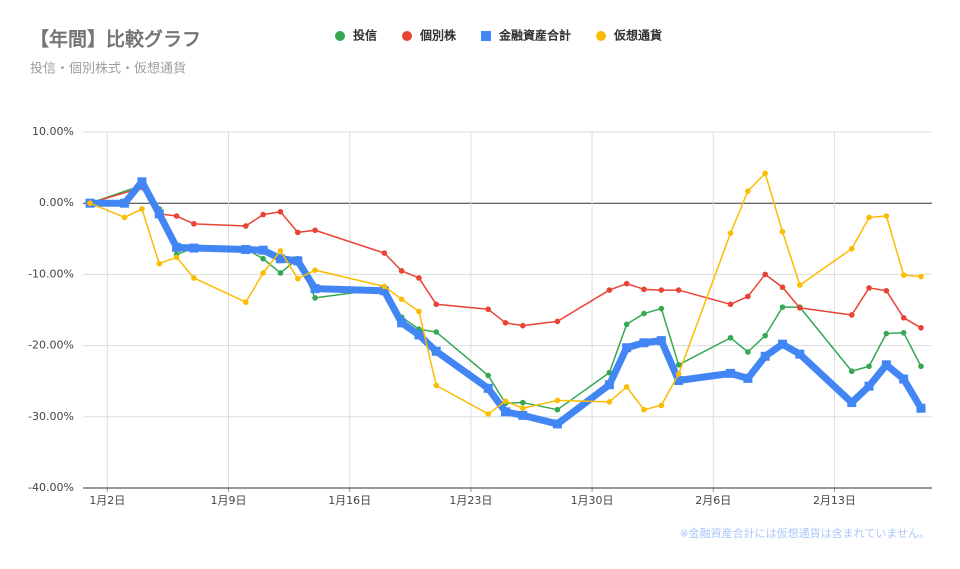 Image resolution: width=960 pixels, height=569 pixels. What do you see at coordinates (498, 35) in the screenshot?
I see `legend: 投信 個別株 金融資産合計 仮想通貨` at bounding box center [498, 35].